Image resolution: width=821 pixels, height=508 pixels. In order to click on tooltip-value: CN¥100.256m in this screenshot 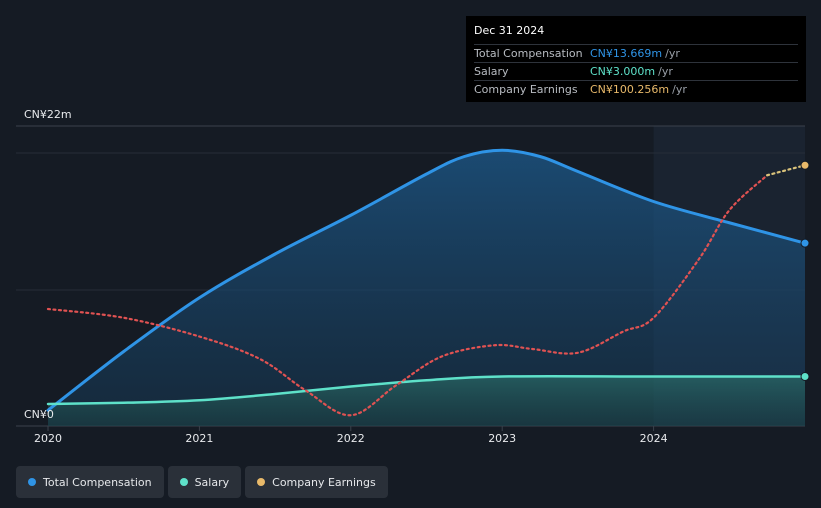, I will do `click(630, 89)`.